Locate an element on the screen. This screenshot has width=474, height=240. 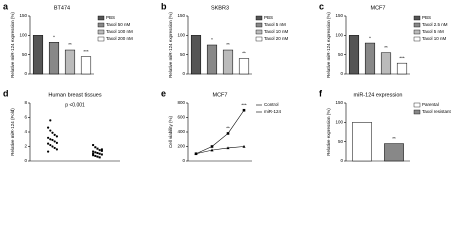
y-axis-label: Relative expression (%) is located at coordinates (328, 132).